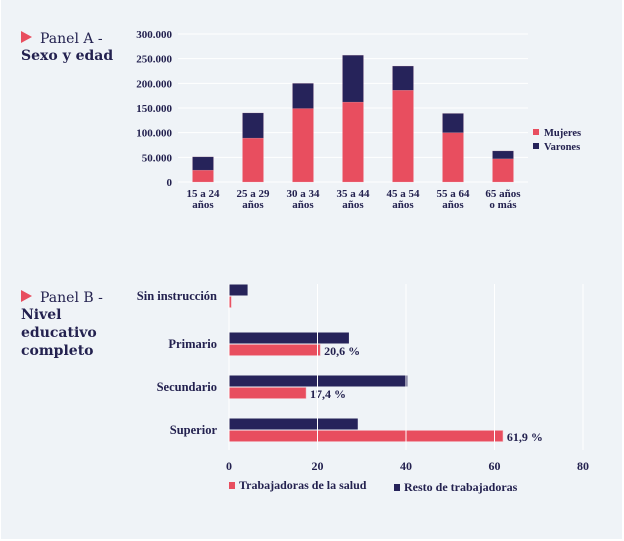  What do you see at coordinates (562, 133) in the screenshot?
I see `legend-label-mujeres: Mujeres` at bounding box center [562, 133].